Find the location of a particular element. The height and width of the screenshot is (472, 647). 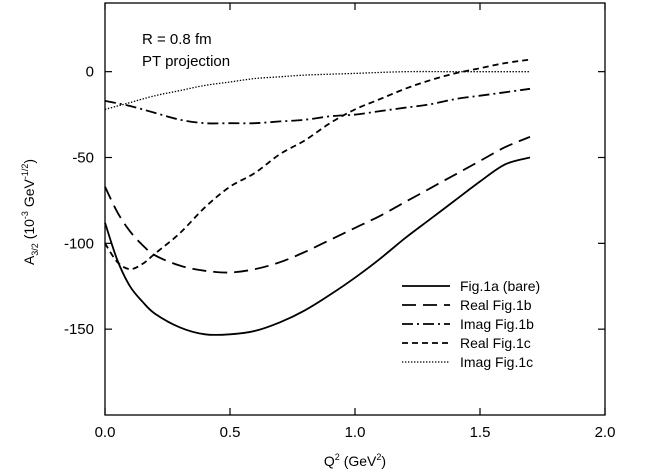

legend-label: Imag Fig.1b is located at coordinates (497, 324).